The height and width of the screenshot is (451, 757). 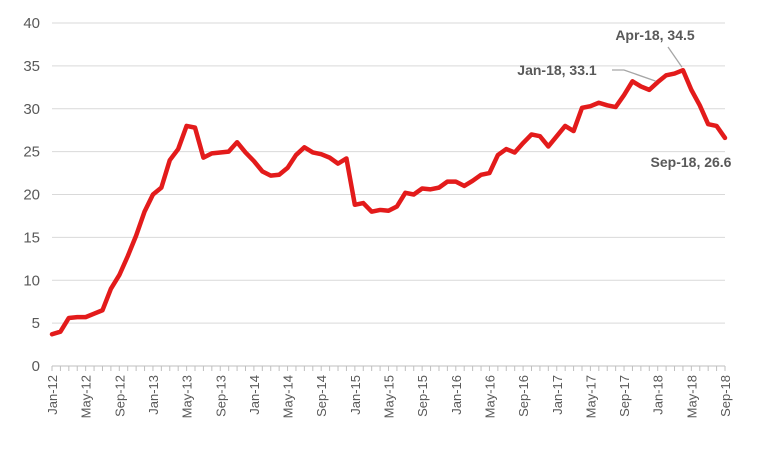 What do you see at coordinates (655, 35) in the screenshot?
I see `data-label-apr-18: Apr-18, 34.5` at bounding box center [655, 35].